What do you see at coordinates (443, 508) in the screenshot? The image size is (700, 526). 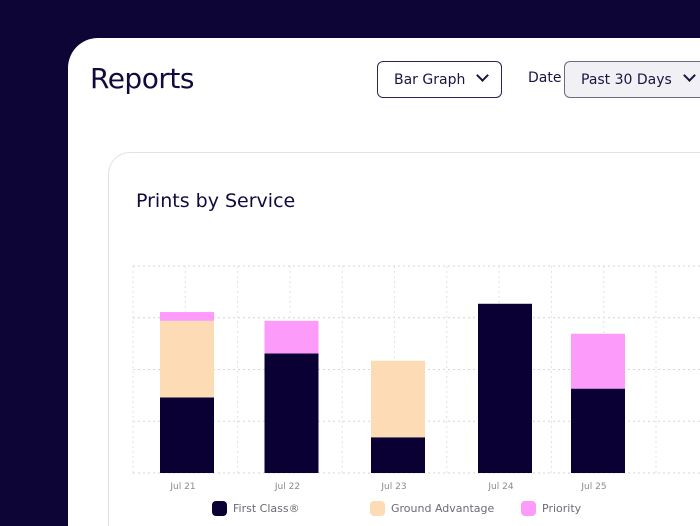 I see `legend-label: Ground Advantage` at bounding box center [443, 508].